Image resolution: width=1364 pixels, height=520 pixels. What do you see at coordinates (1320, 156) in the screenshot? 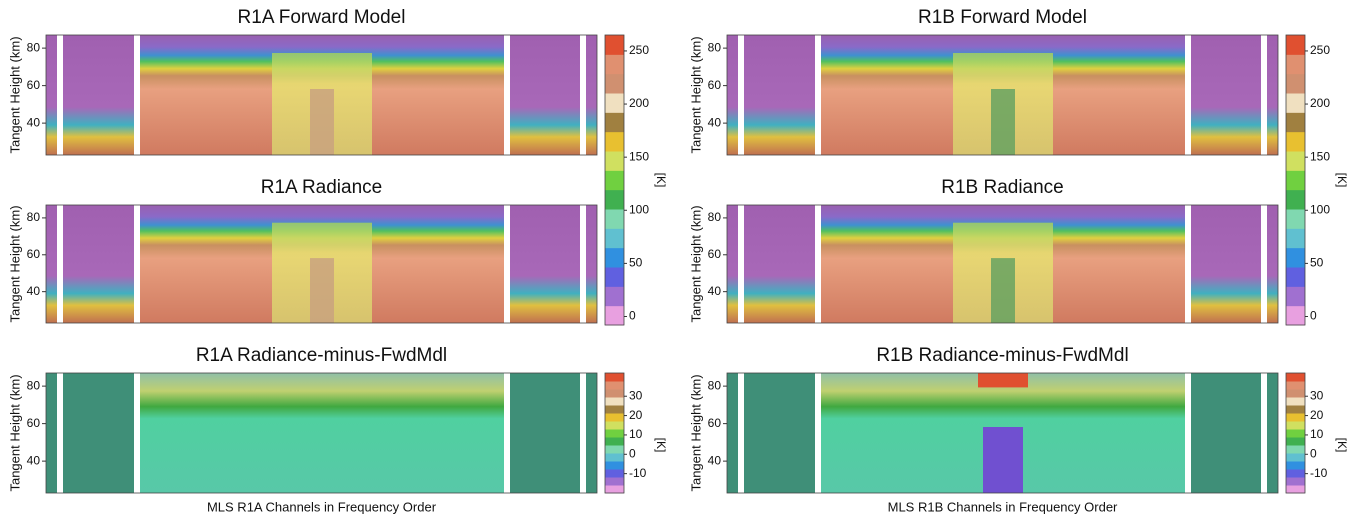
I see `colorbar-tick-label: 150` at bounding box center [1320, 156].